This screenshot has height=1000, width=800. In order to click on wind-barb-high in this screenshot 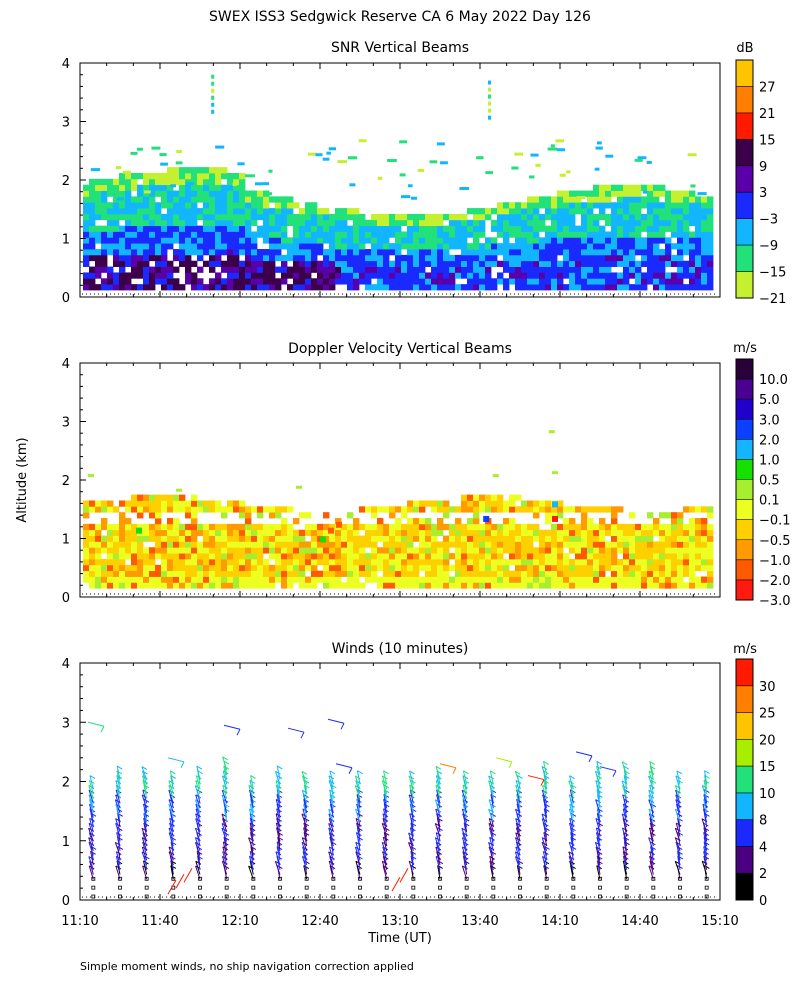, I will do `click(504, 760)`.